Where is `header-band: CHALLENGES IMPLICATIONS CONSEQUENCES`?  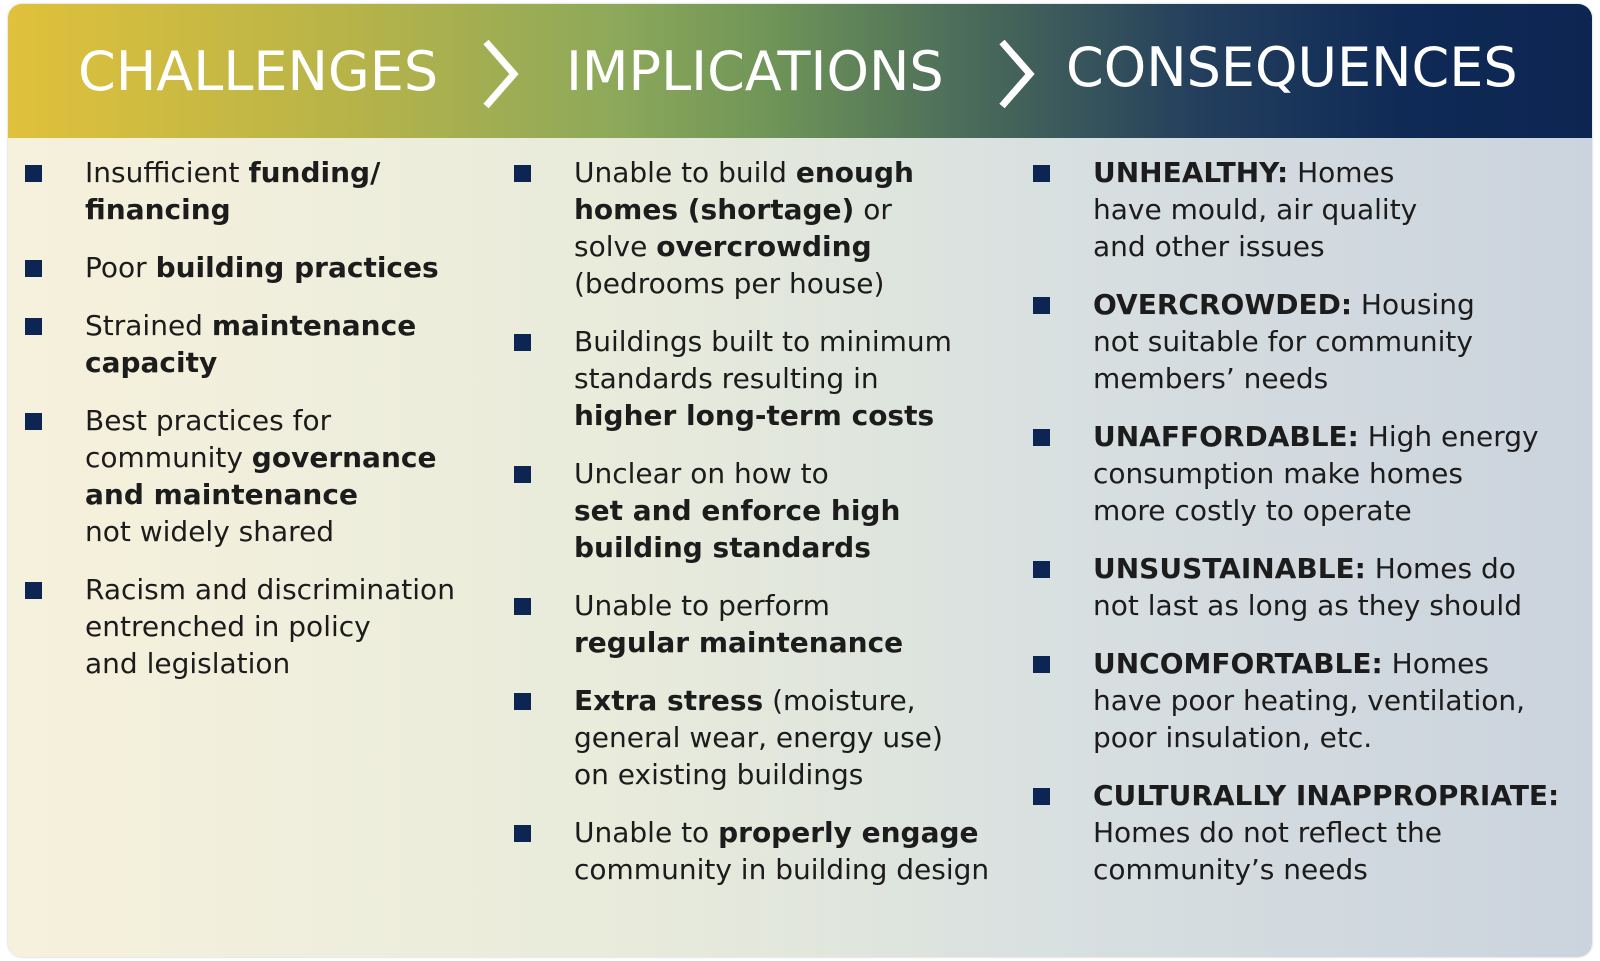 header-band: CHALLENGES IMPLICATIONS CONSEQUENCES is located at coordinates (800, 71).